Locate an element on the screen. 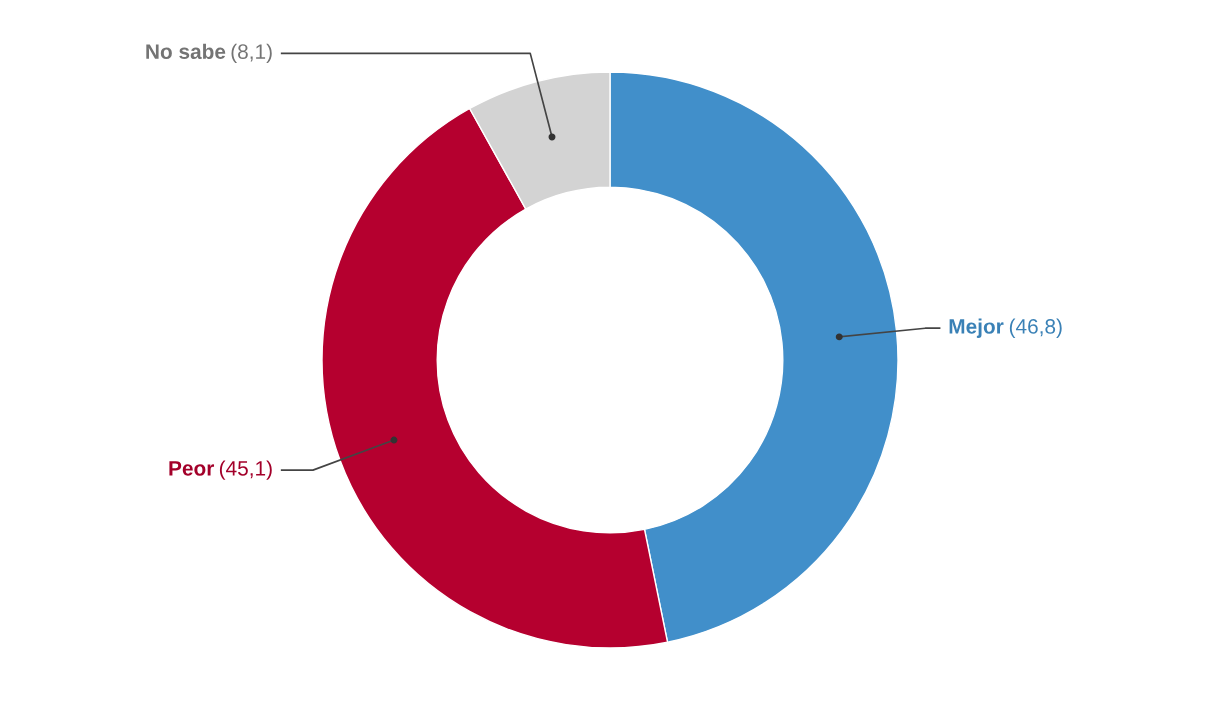 This screenshot has width=1220, height=720. slice-label: Mejor is located at coordinates (976, 328).